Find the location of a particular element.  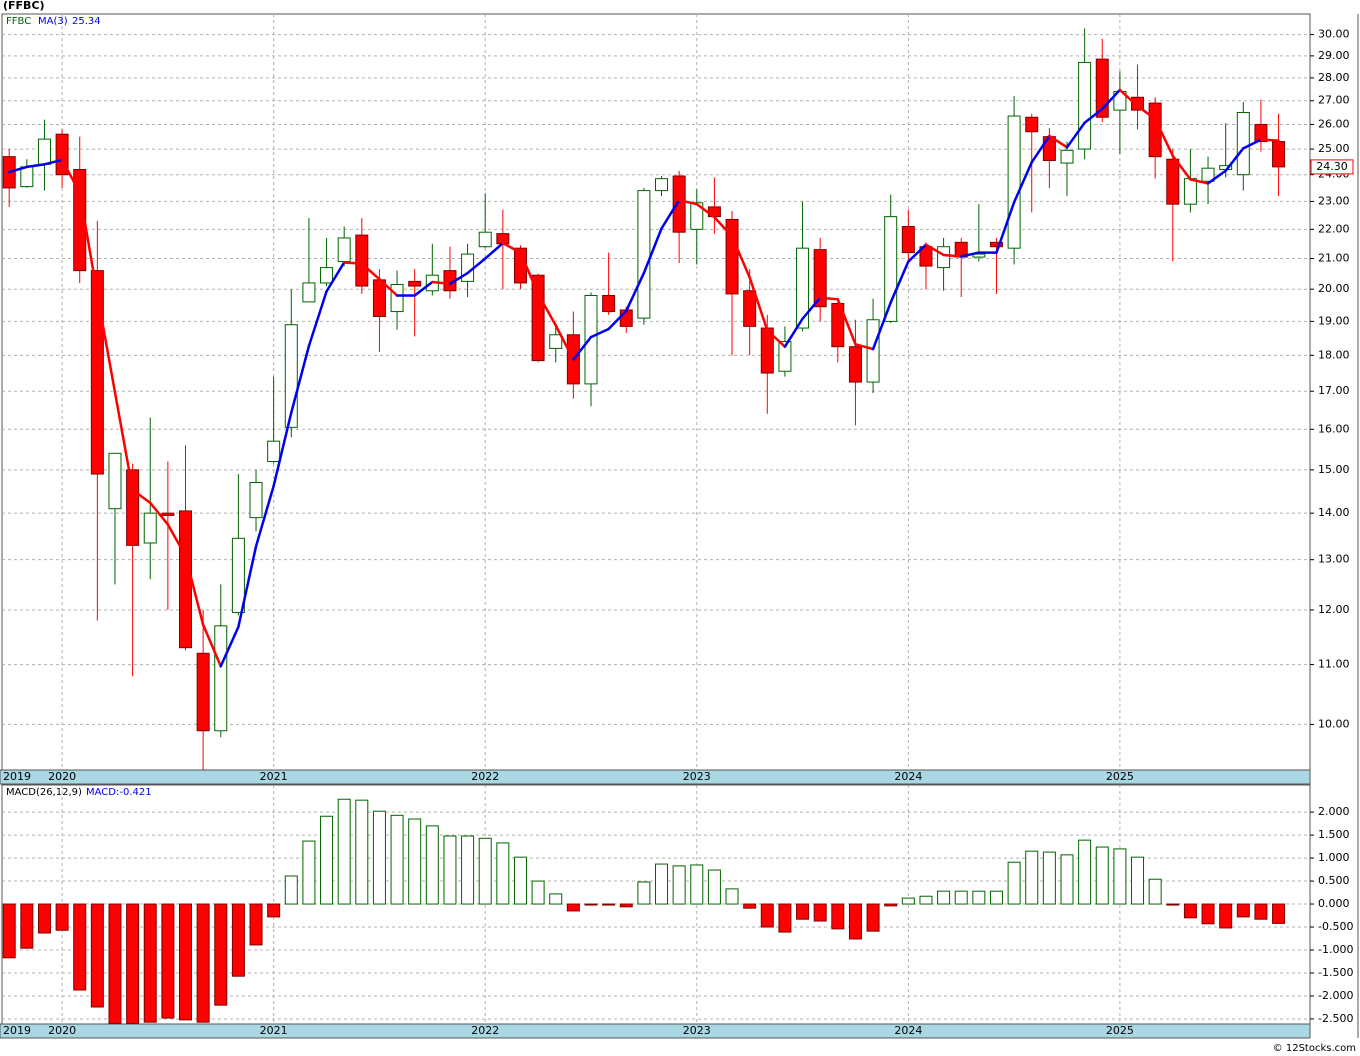

x-tick-label: 2019 is located at coordinates (17, 1030).